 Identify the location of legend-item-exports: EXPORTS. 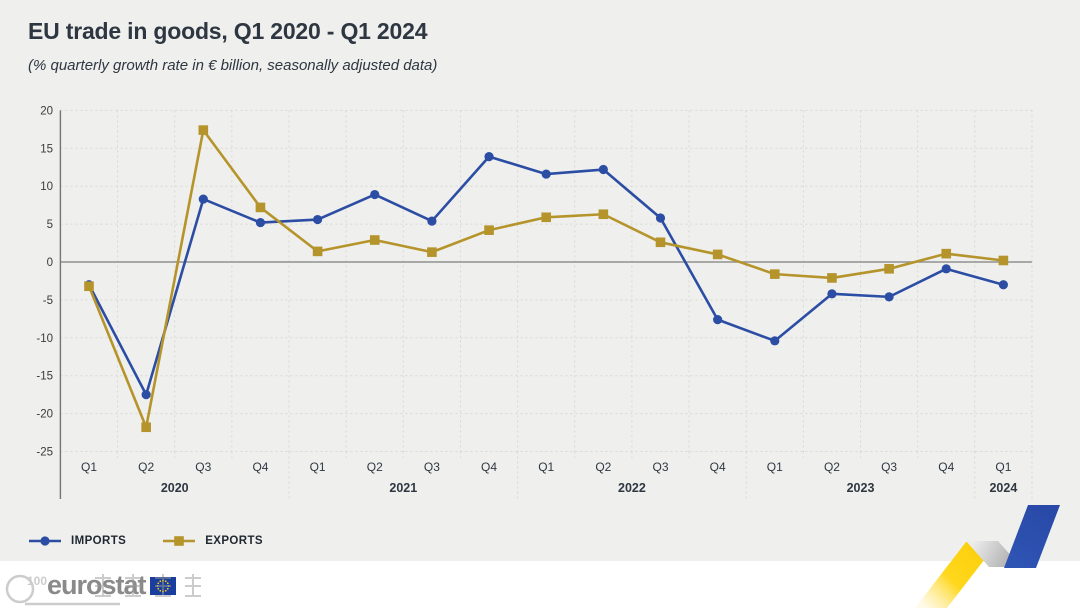
(212, 541).